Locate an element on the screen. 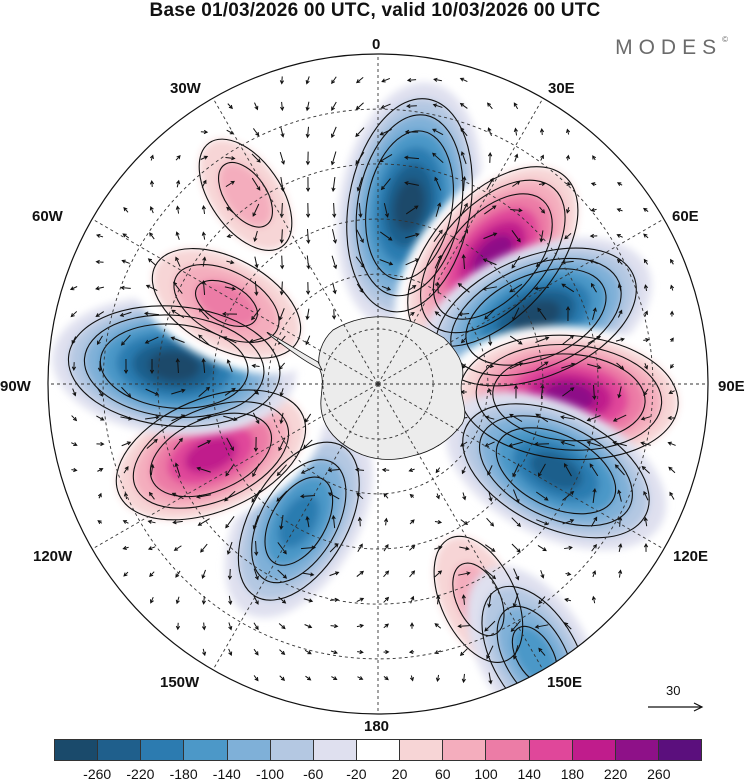  colorbar-tick-label: 60 is located at coordinates (443, 774).